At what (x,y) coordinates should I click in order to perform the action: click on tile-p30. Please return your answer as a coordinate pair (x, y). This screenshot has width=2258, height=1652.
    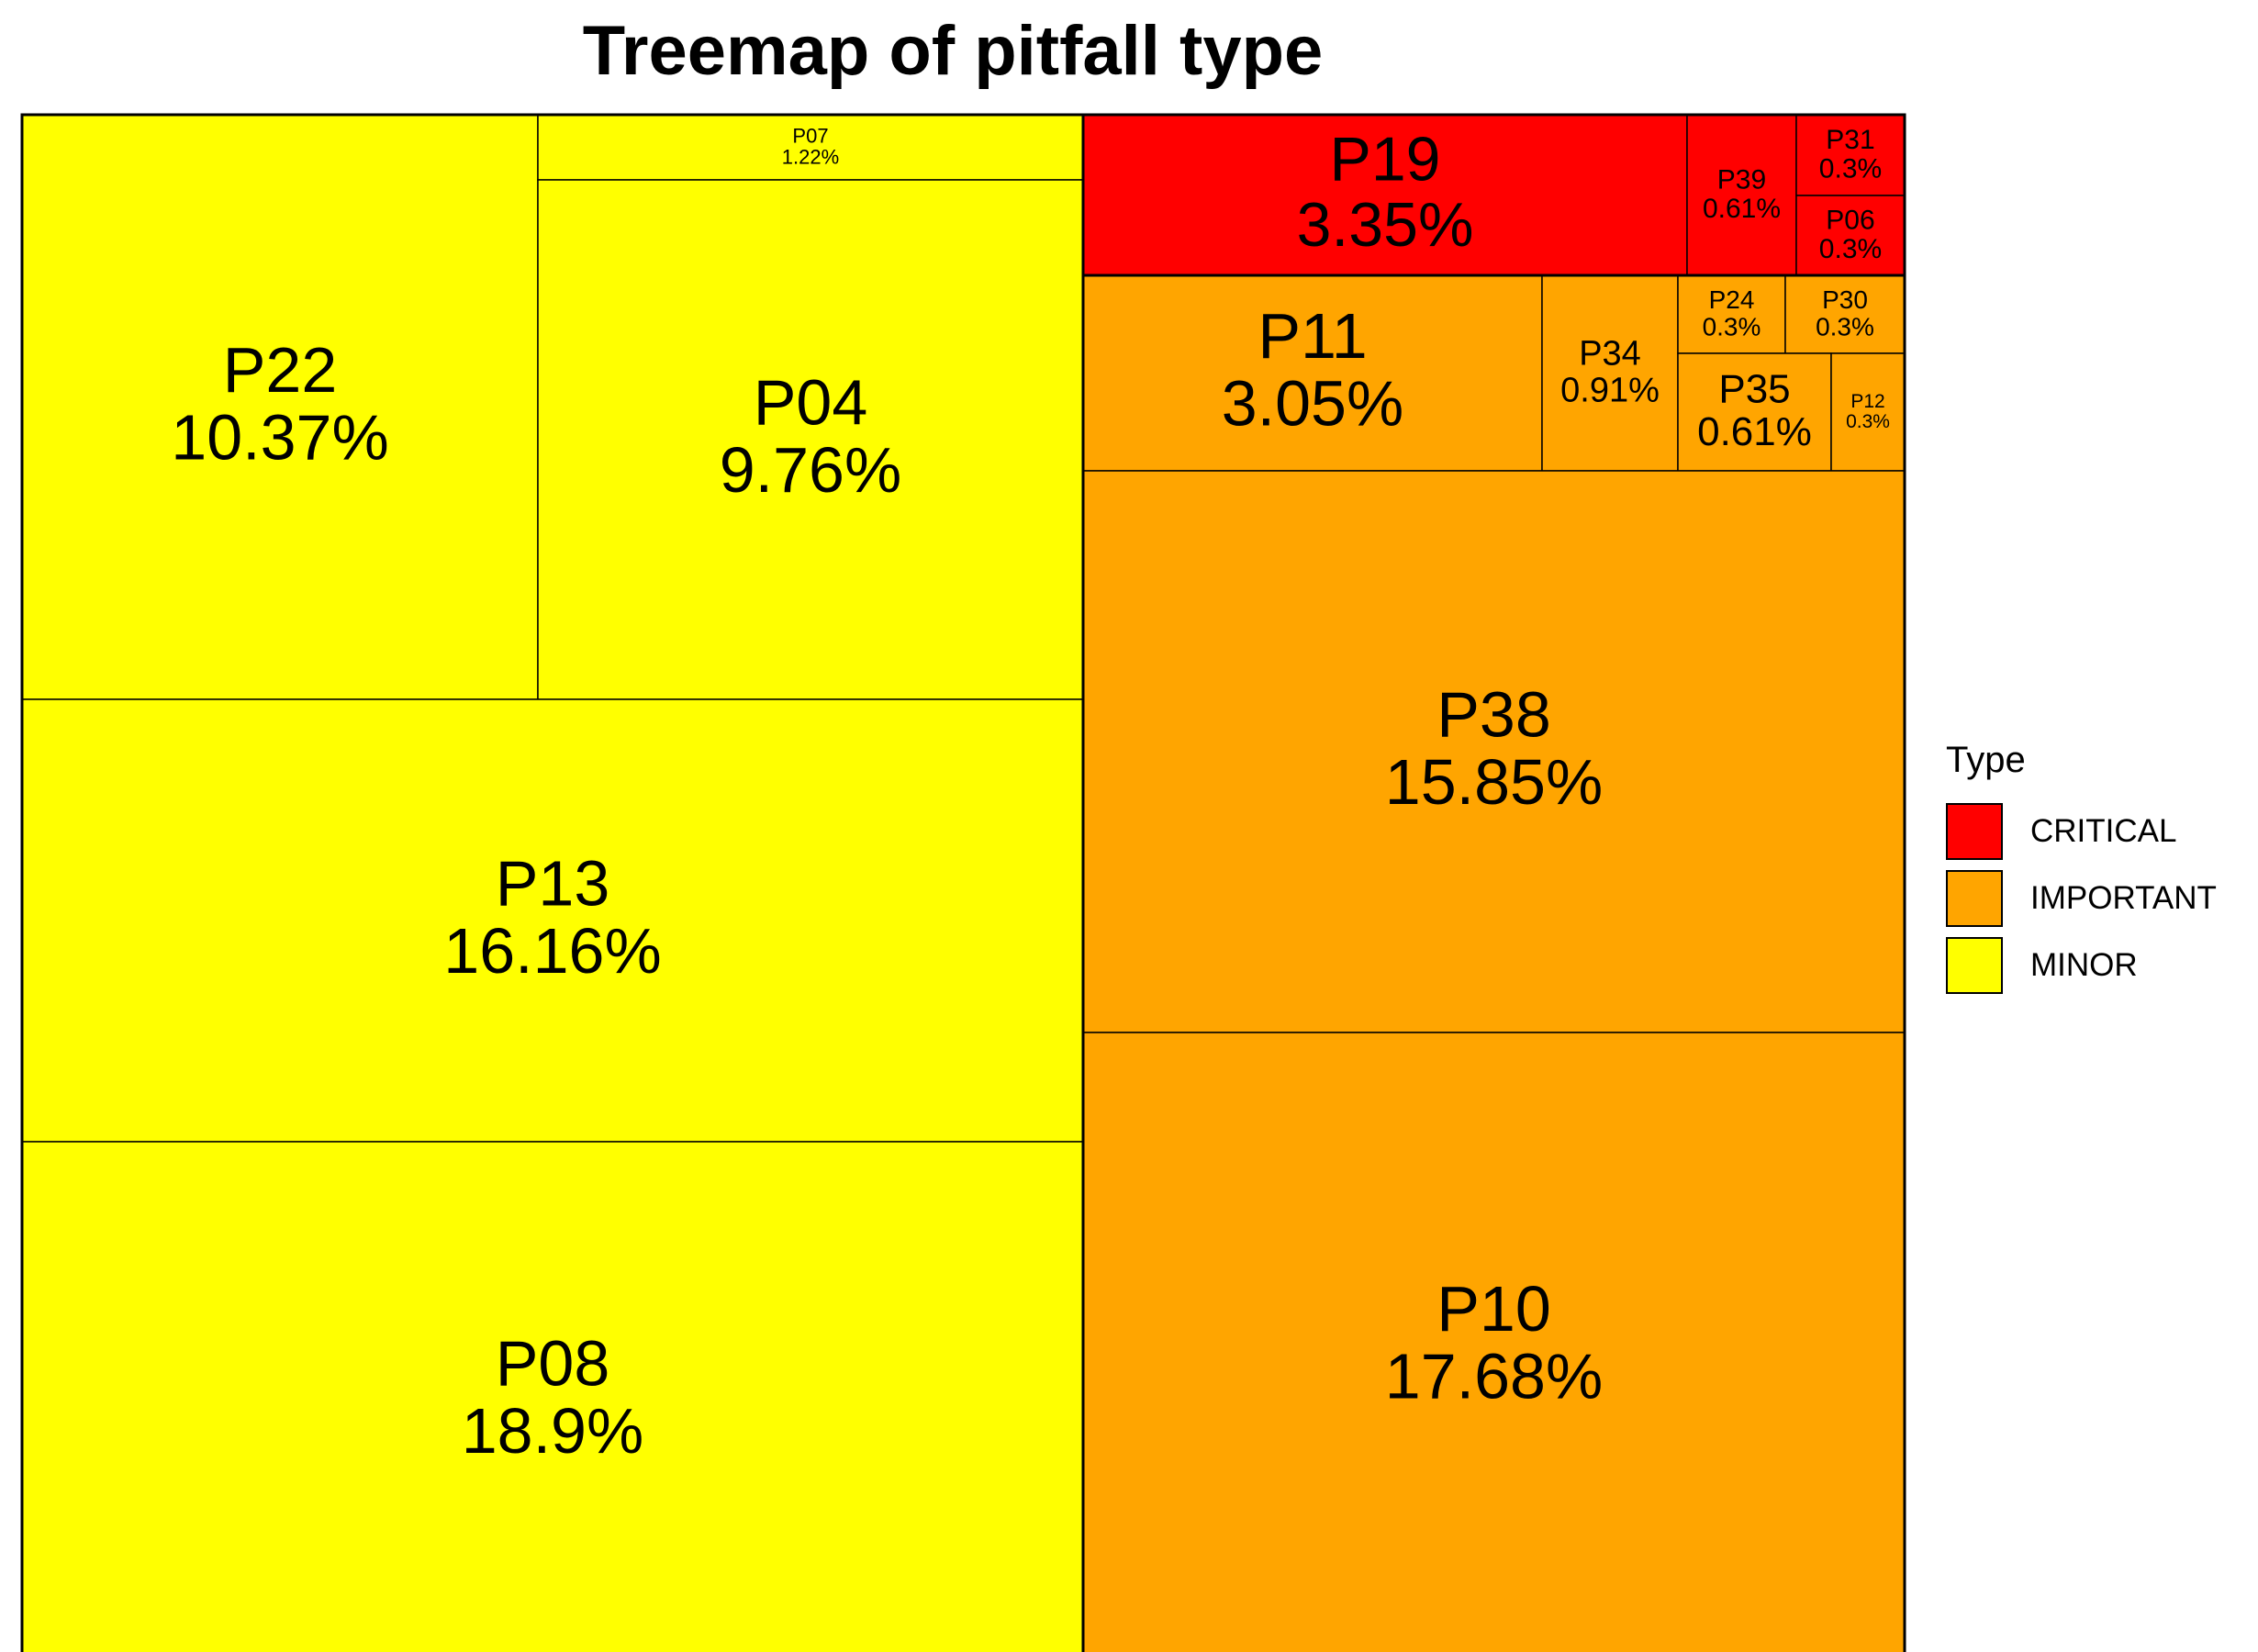
    Looking at the image, I should click on (1845, 314).